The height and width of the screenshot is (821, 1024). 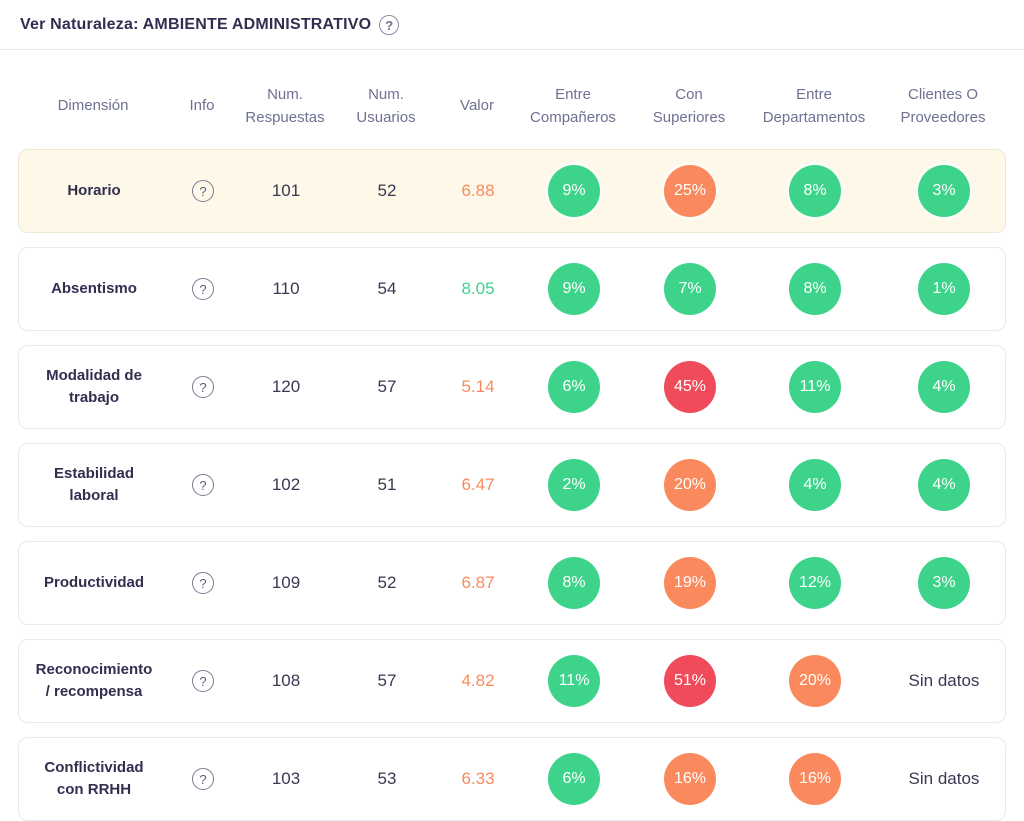 What do you see at coordinates (478, 288) in the screenshot?
I see `valor: 8.05` at bounding box center [478, 288].